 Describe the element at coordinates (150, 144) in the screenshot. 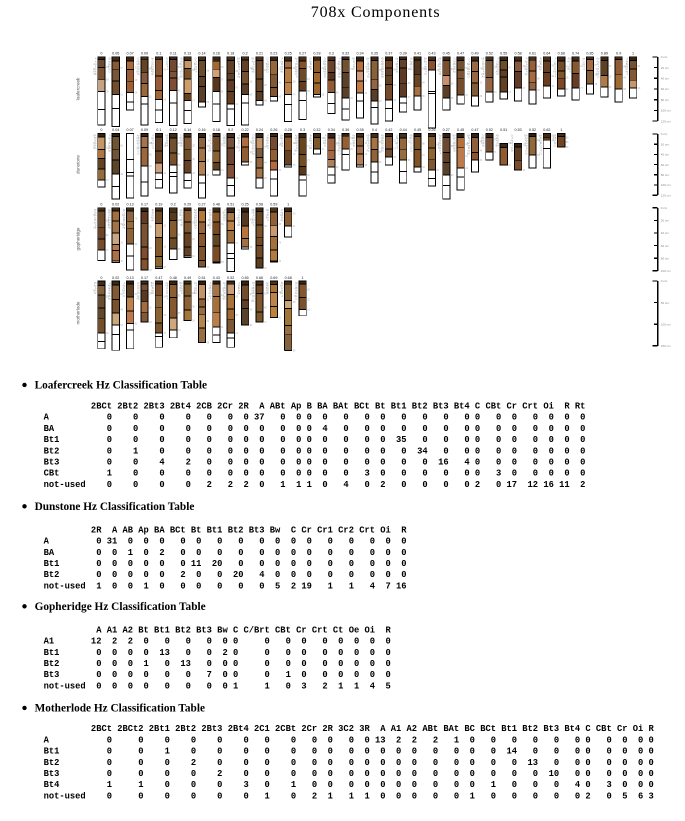

I see `svg-text: 90` at that location.